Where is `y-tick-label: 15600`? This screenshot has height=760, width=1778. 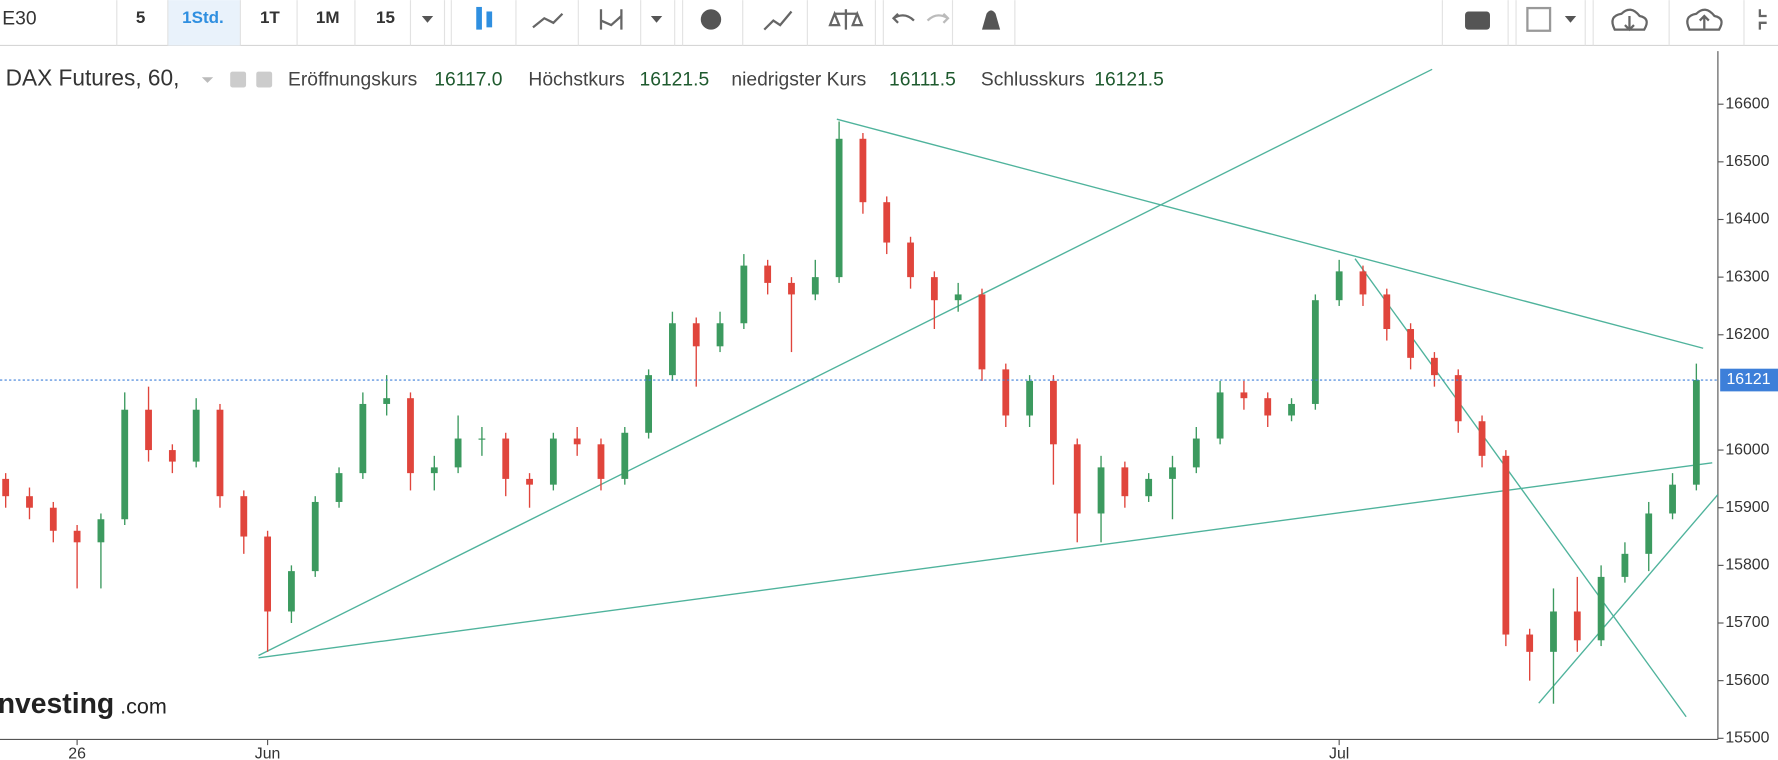 y-tick-label: 15600 is located at coordinates (1747, 680).